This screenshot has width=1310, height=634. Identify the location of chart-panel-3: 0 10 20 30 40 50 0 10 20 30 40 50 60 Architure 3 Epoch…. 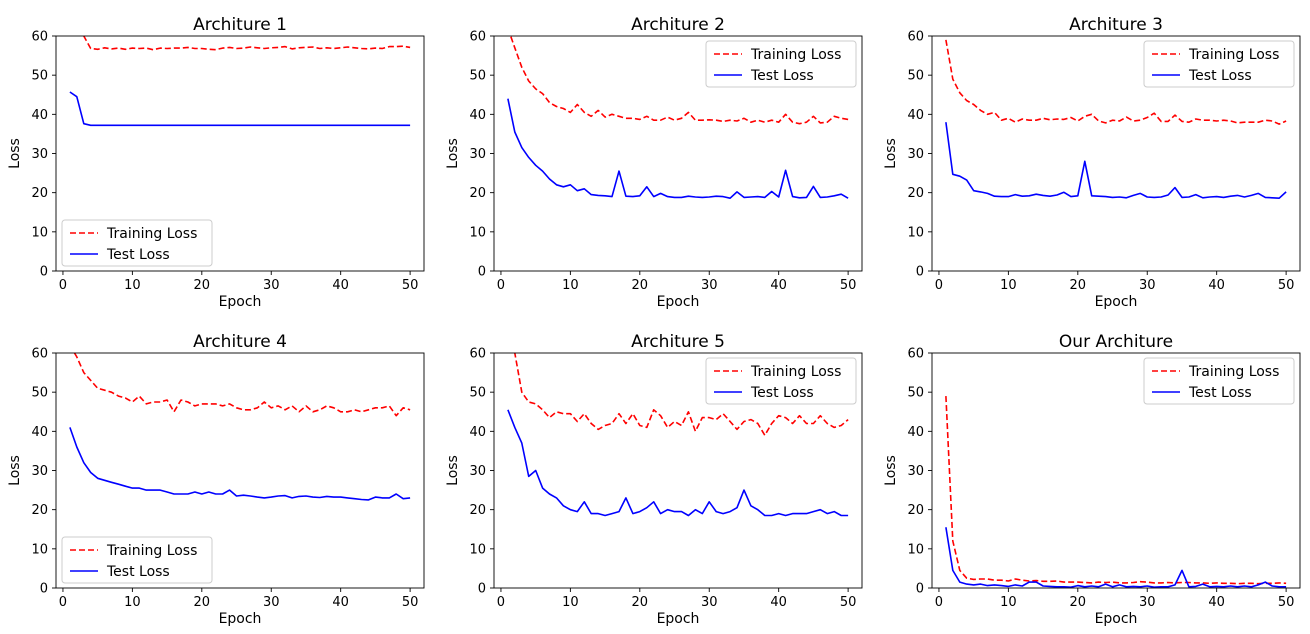
(1092, 162).